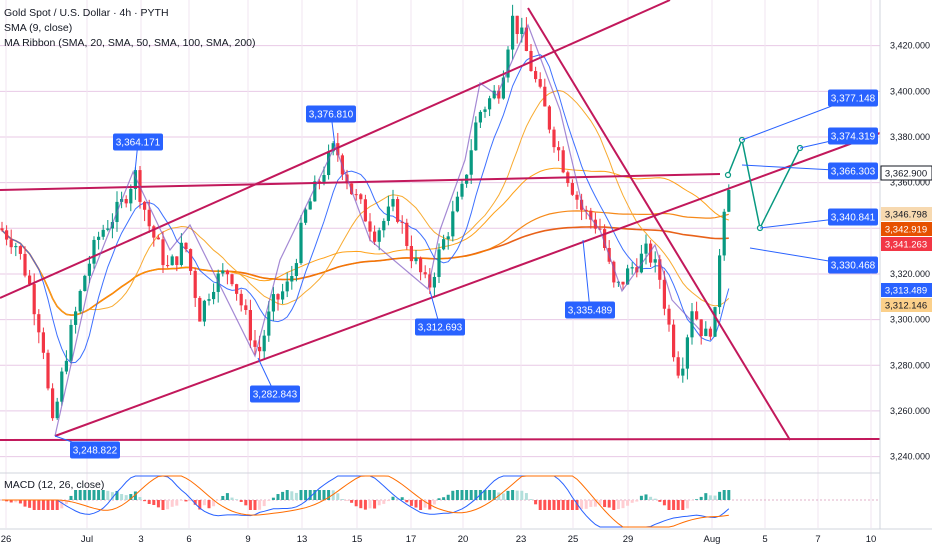 The width and height of the screenshot is (932, 550). What do you see at coordinates (906, 230) in the screenshot?
I see `axis-tag-label: 3,342.919` at bounding box center [906, 230].